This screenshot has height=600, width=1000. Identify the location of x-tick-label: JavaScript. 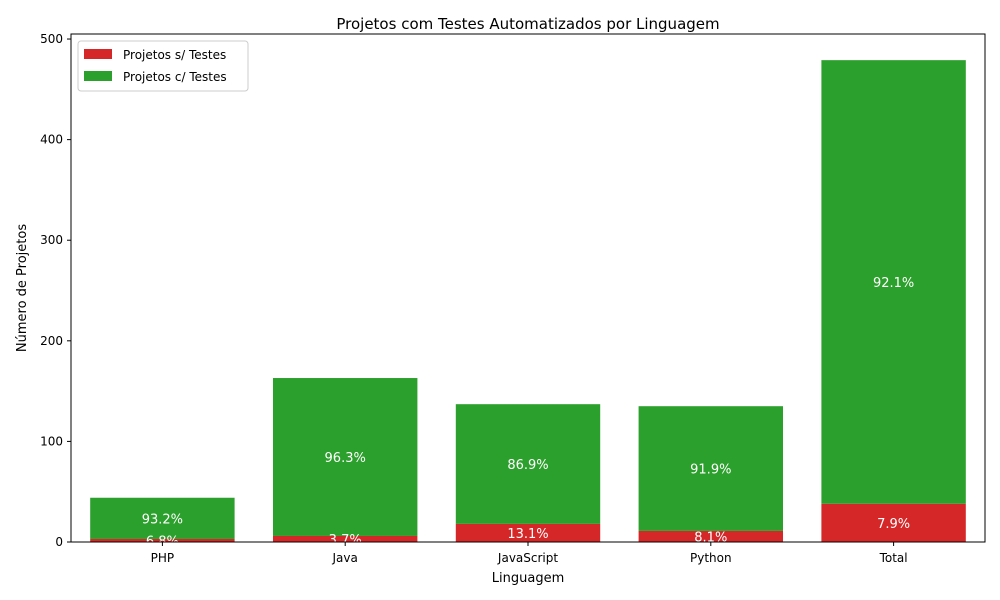
(527, 558).